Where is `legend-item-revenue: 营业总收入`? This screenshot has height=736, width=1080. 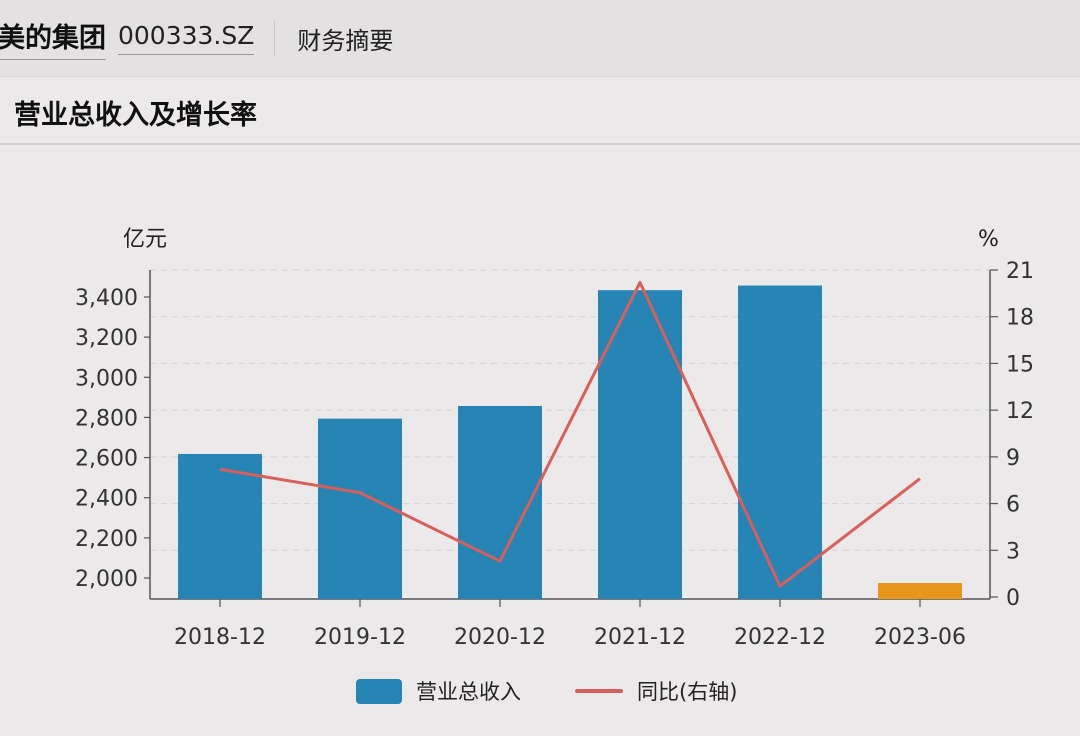 legend-item-revenue: 营业总收入 is located at coordinates (438, 691).